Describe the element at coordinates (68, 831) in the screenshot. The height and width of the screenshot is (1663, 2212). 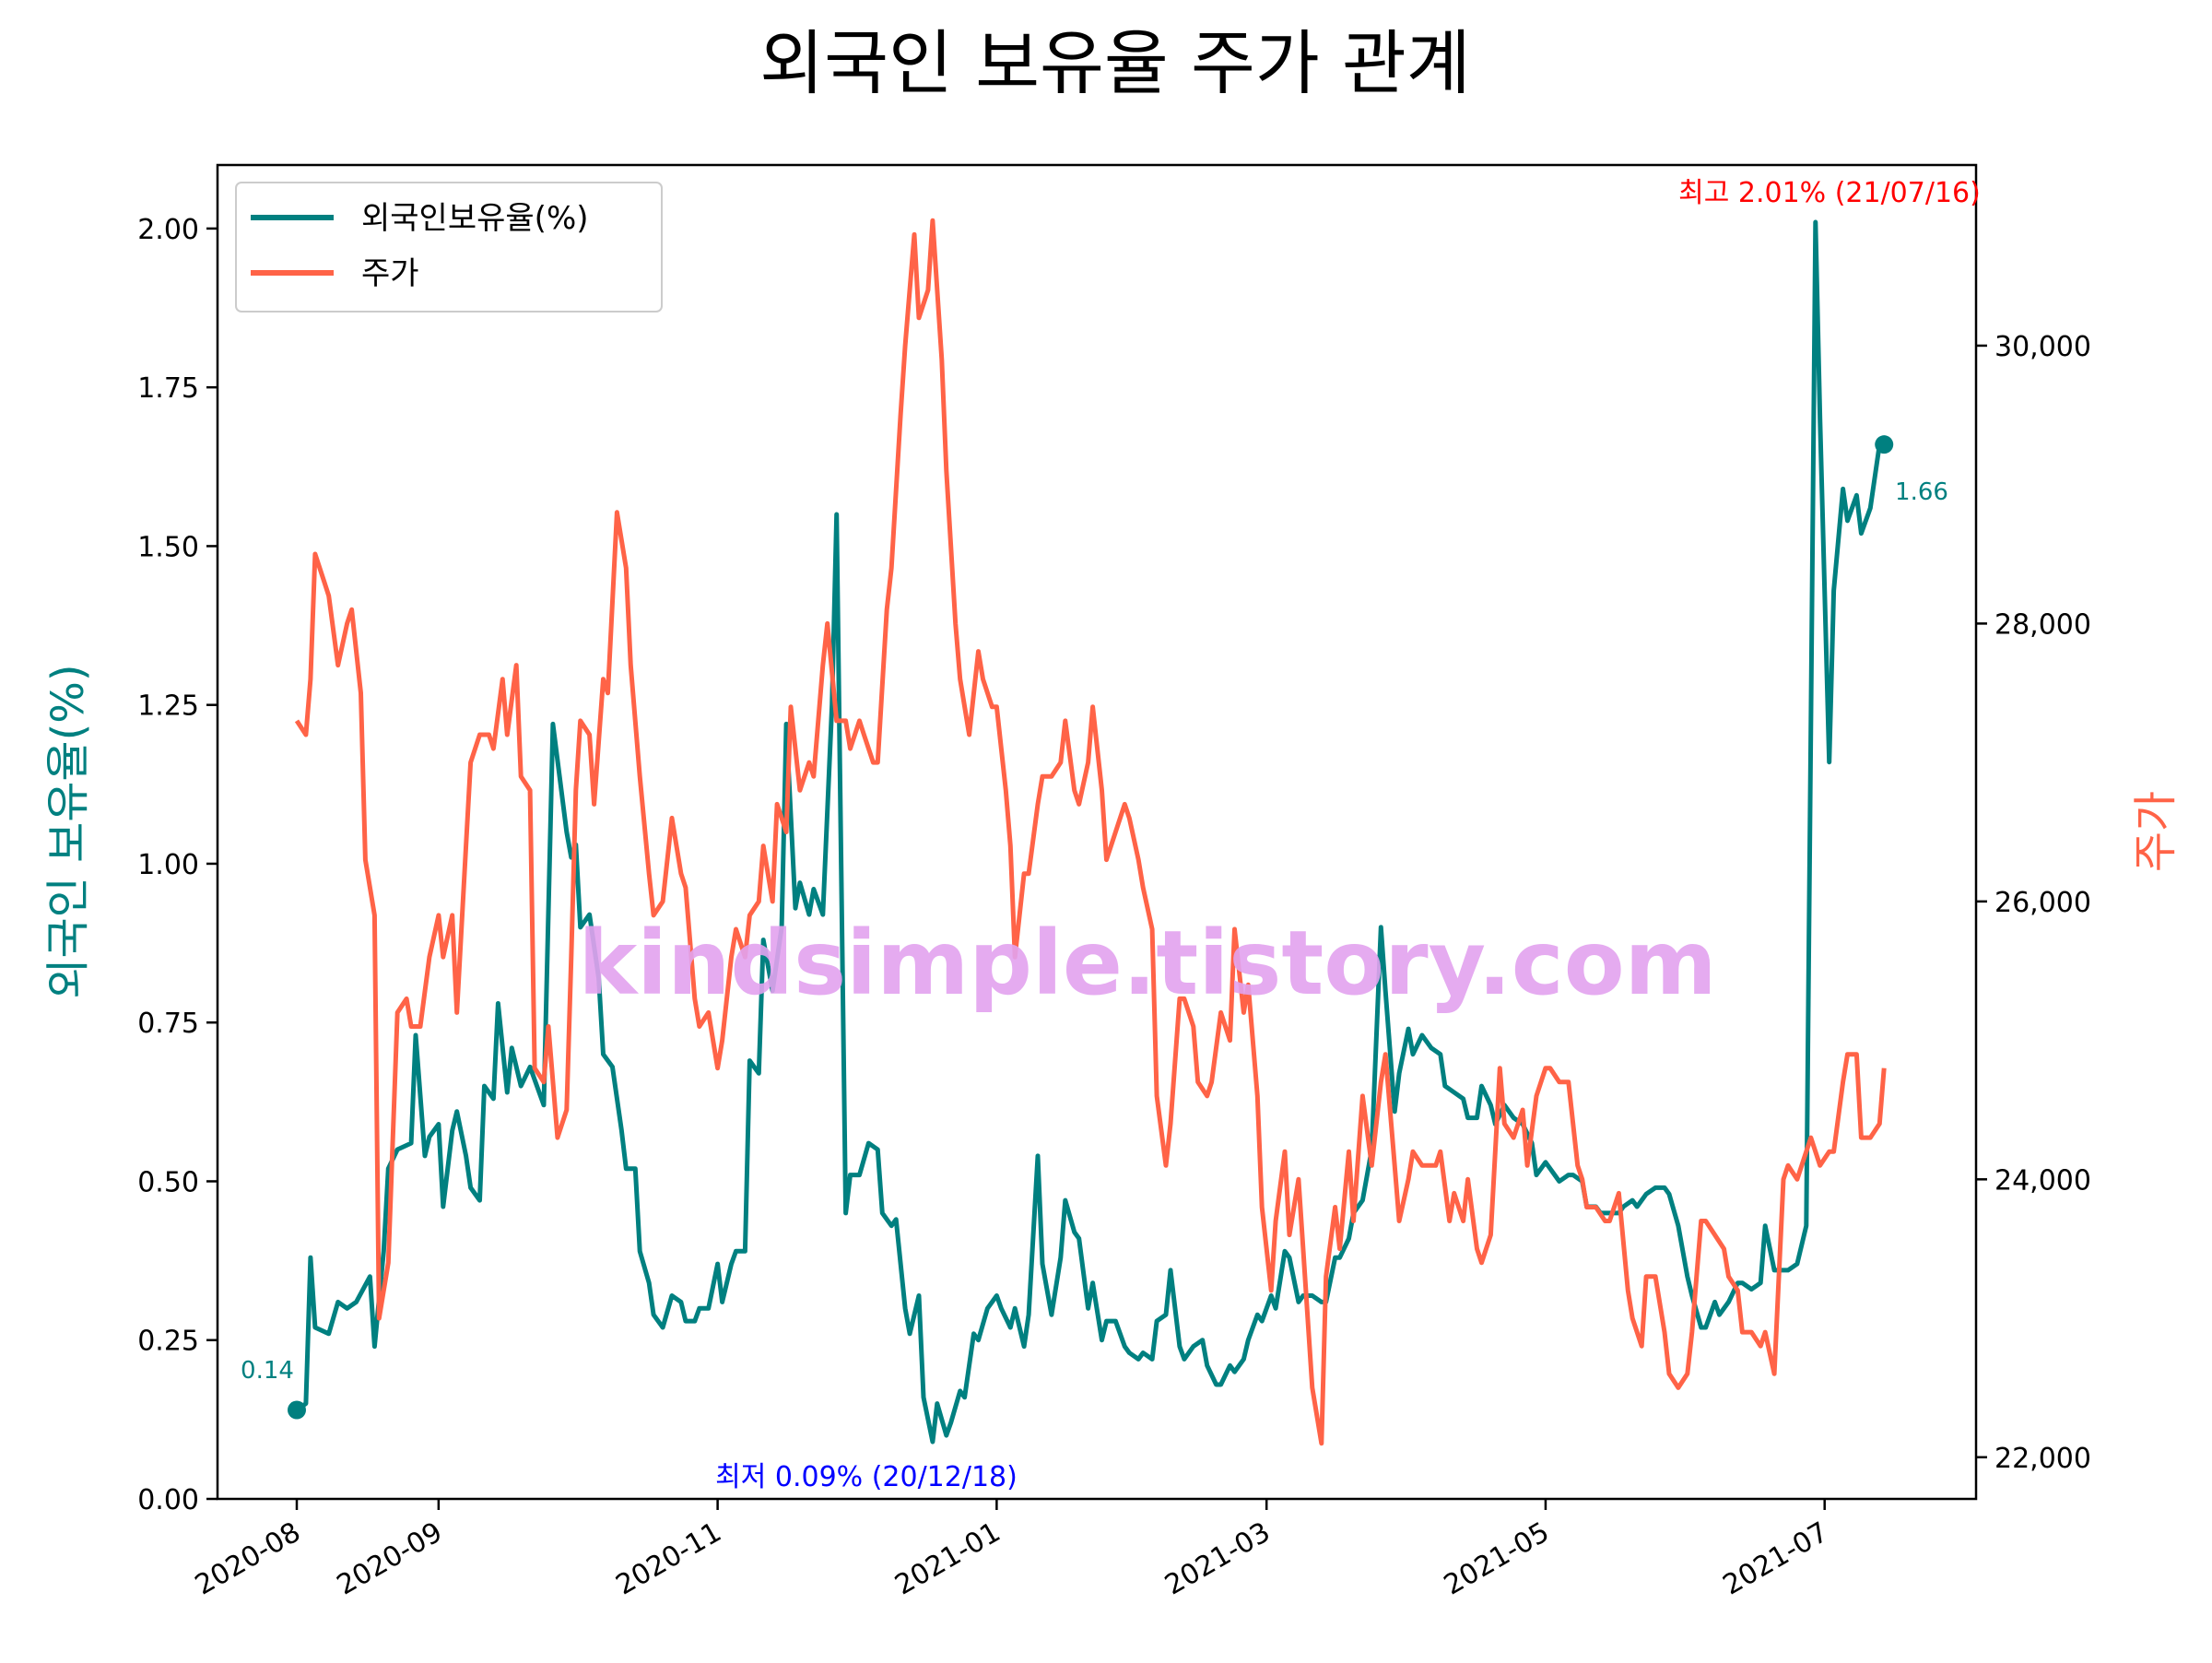
I see `y-axis-label-left: 외국인 보유율(%)` at that location.